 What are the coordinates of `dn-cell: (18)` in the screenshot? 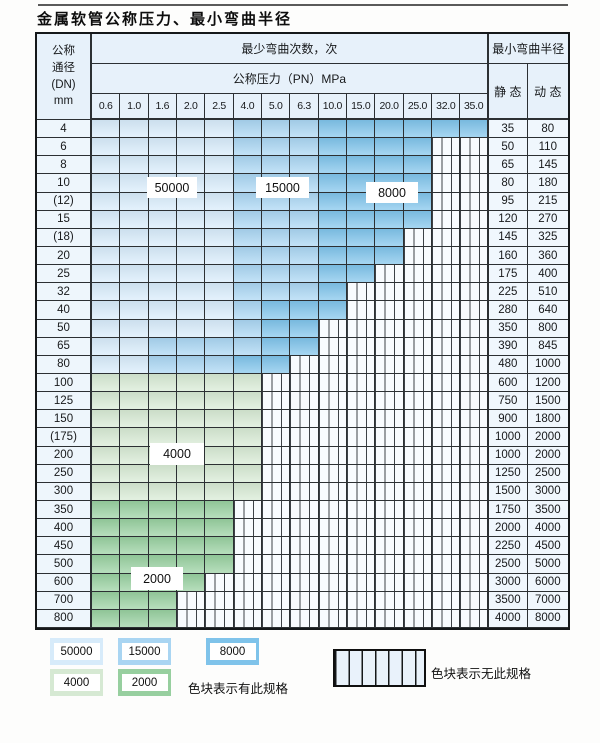 It's located at (64, 237).